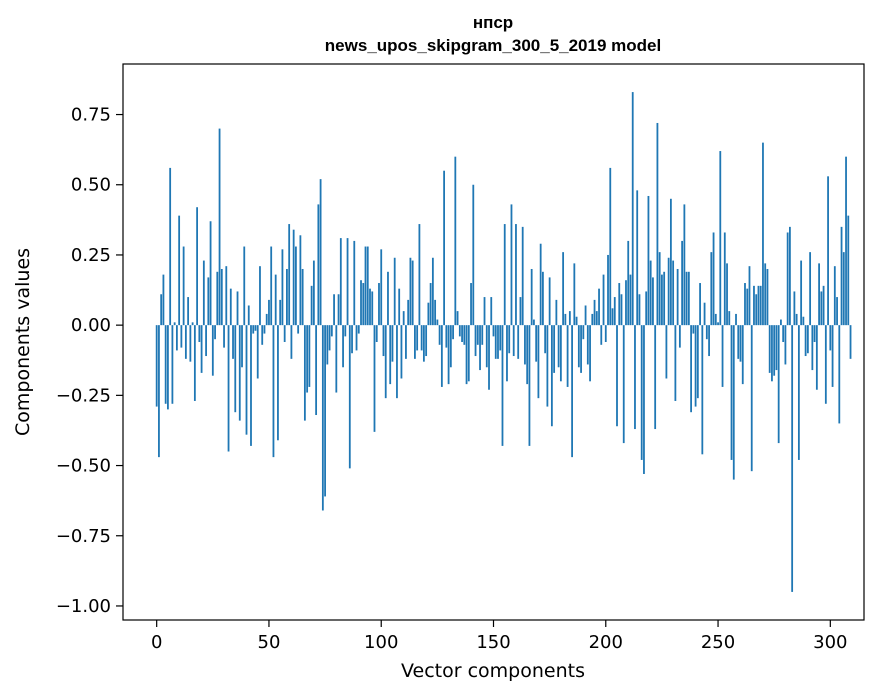 The width and height of the screenshot is (880, 696). I want to click on x-tick-label: 200, so click(606, 642).